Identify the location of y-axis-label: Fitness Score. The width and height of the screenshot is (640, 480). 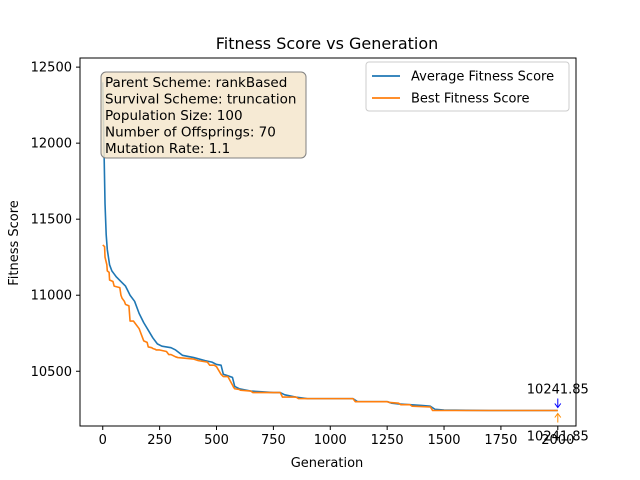
(14, 243).